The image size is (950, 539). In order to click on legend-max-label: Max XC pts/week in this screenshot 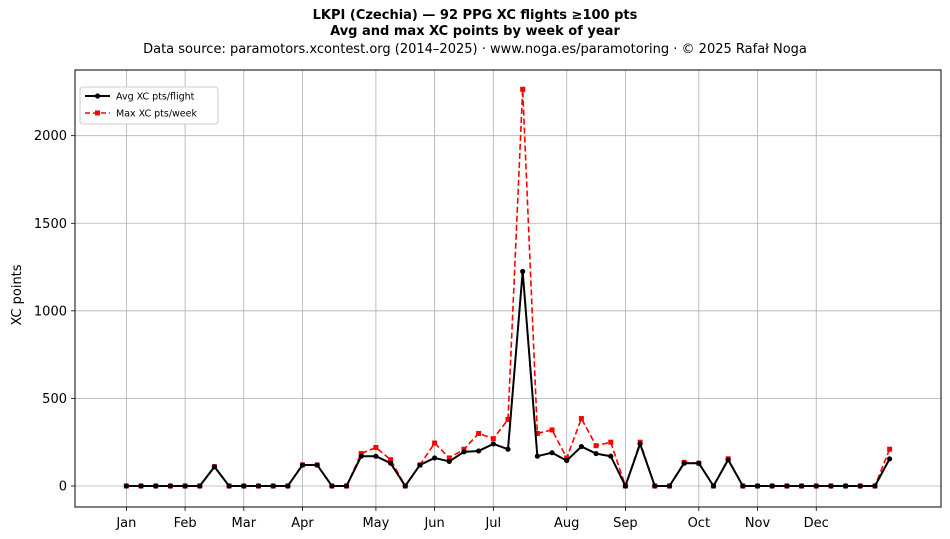, I will do `click(156, 114)`.